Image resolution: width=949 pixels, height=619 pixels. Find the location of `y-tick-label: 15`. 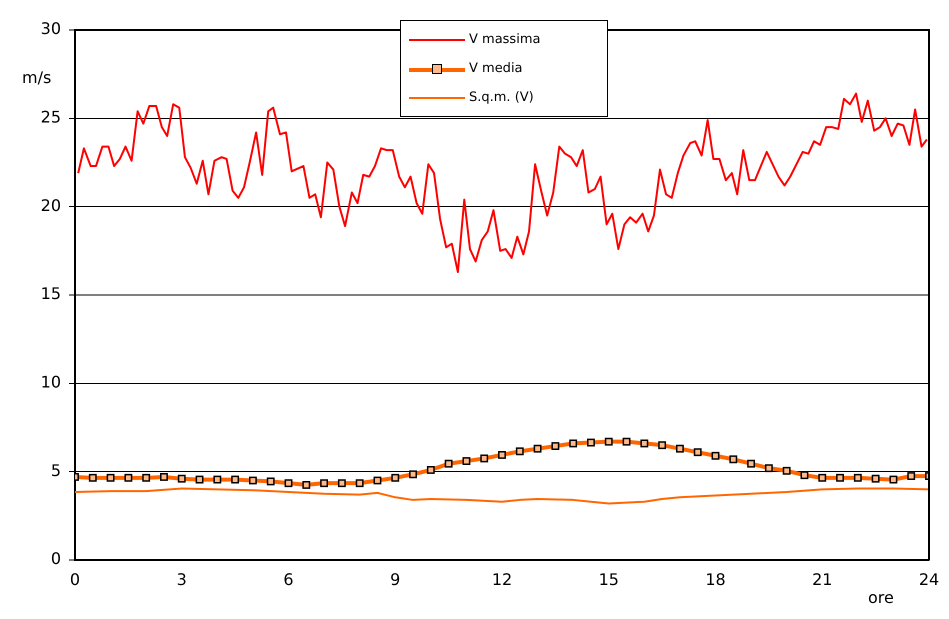

y-tick-label: 15 is located at coordinates (50, 294).